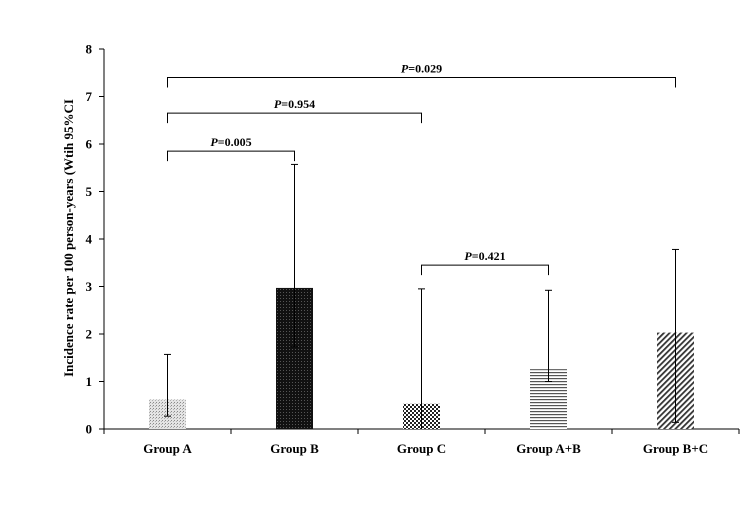 This screenshot has height=508, width=755. What do you see at coordinates (89, 239) in the screenshot?
I see `y-tick-label: 4` at bounding box center [89, 239].